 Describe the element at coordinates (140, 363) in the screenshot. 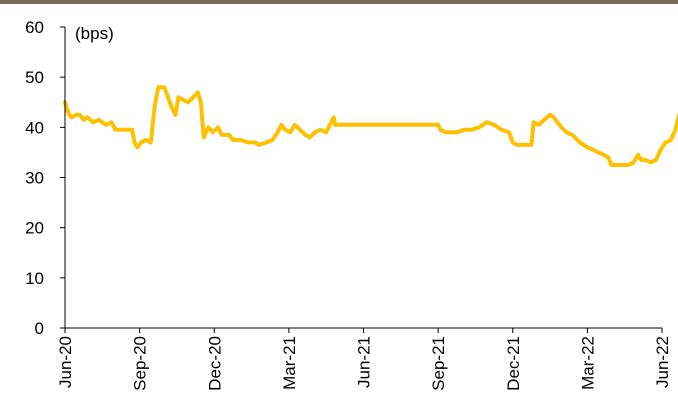

I see `x-tick-label: Sep-20` at that location.